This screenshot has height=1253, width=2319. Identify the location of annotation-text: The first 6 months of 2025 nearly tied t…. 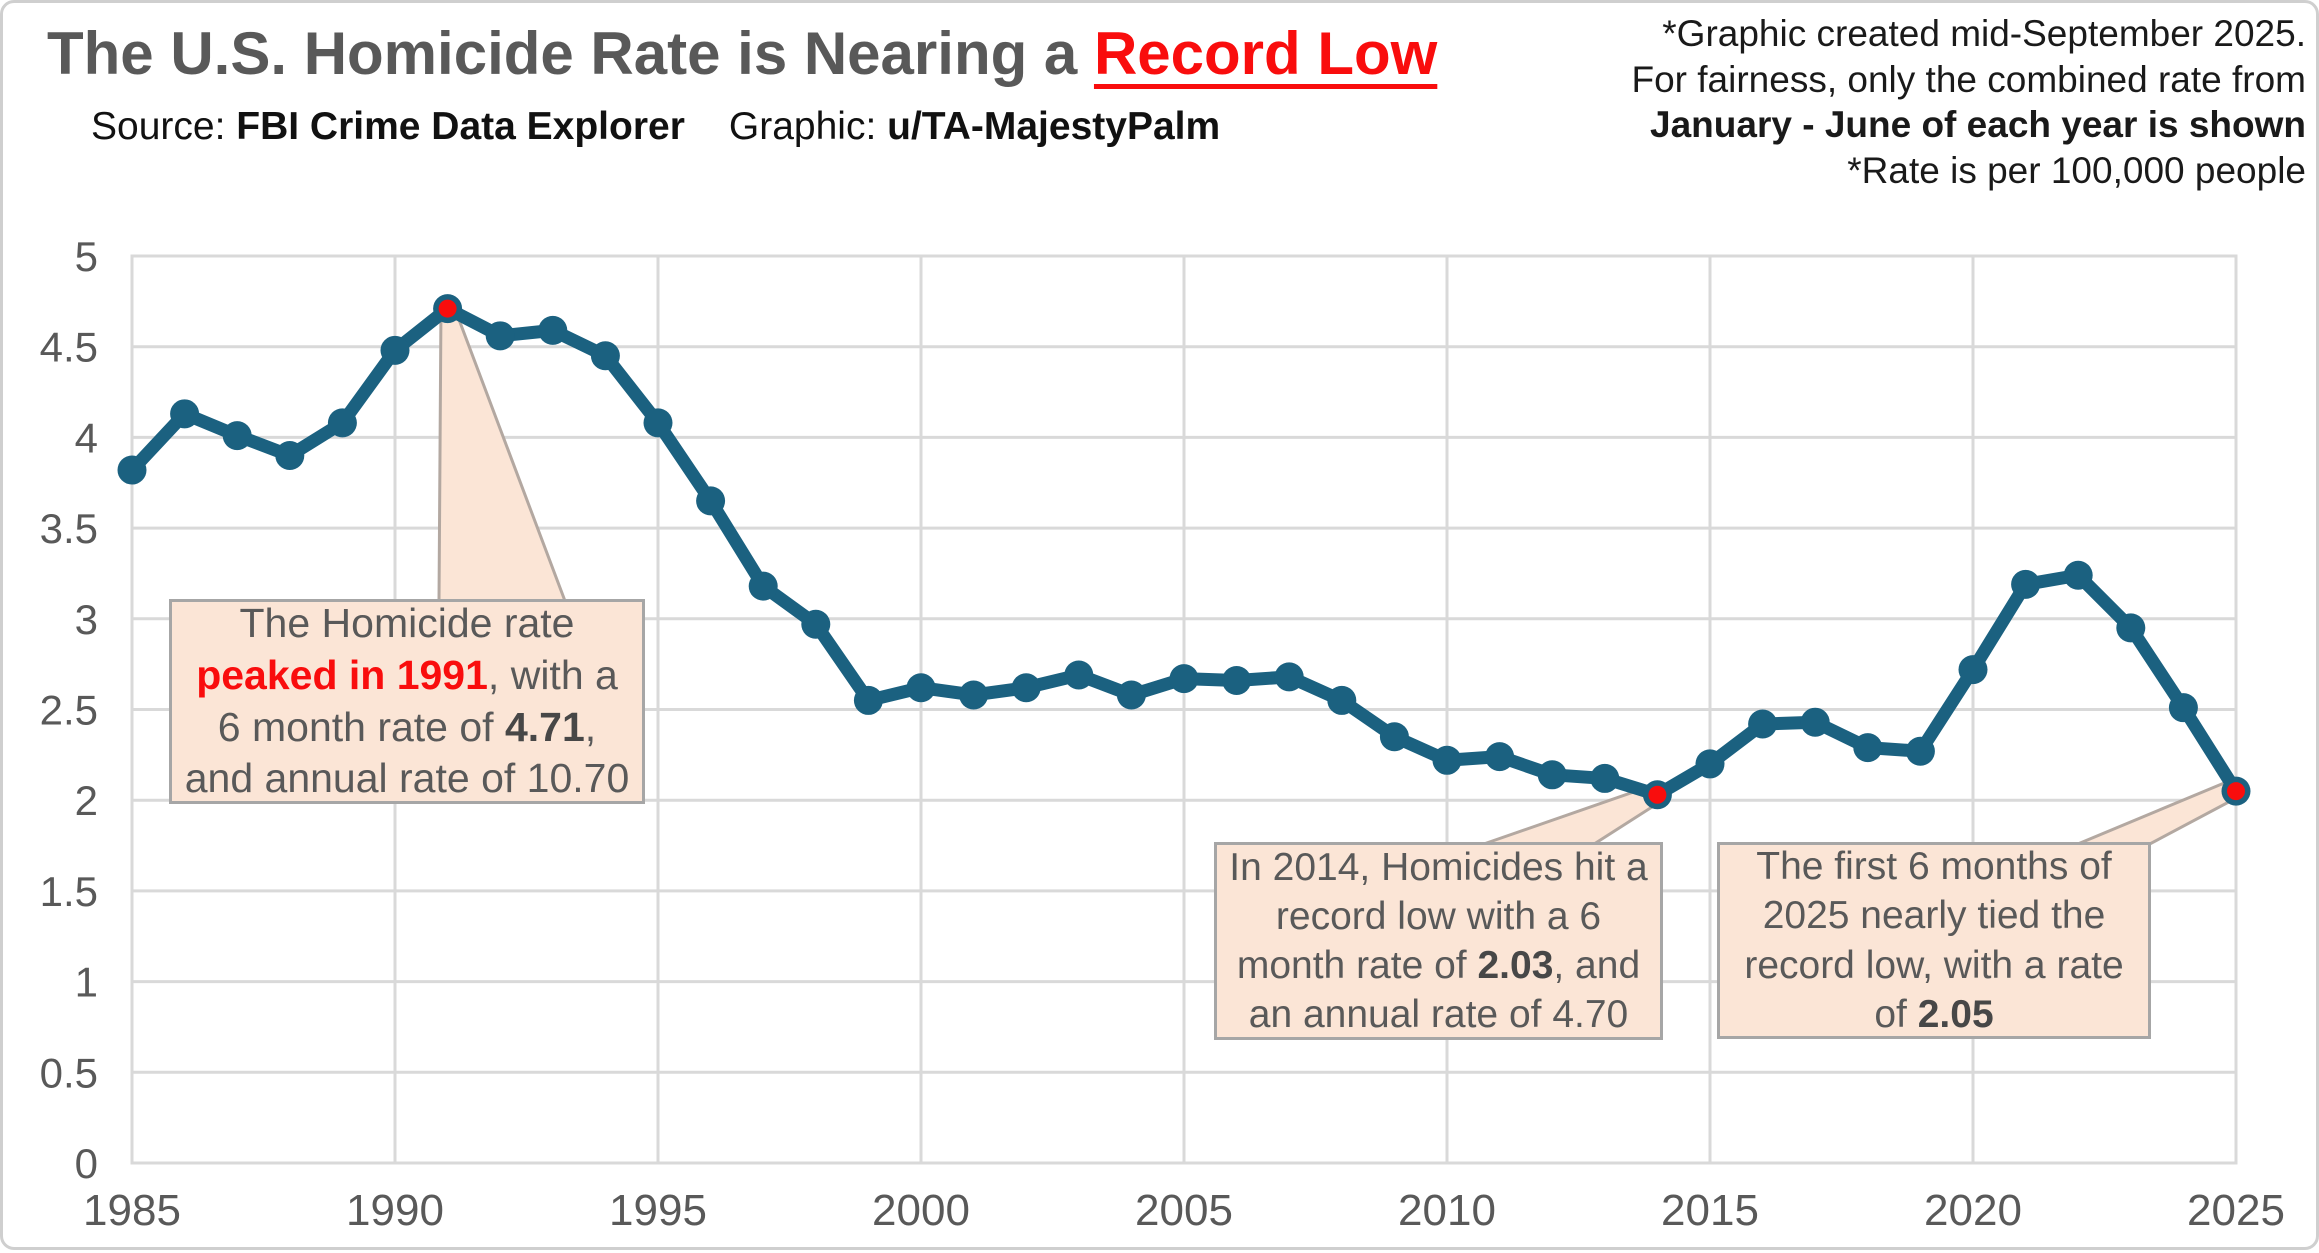
(1934, 940).